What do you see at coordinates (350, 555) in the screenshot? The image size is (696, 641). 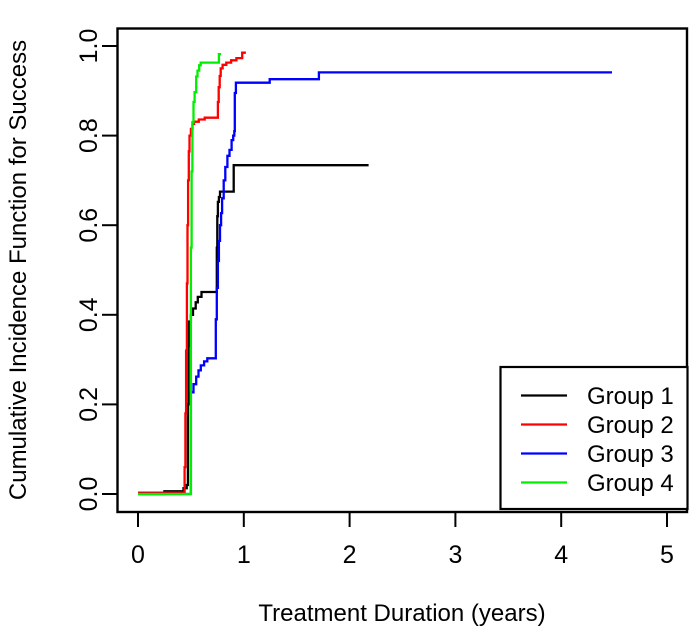 I see `x-tick-label-2: 2` at bounding box center [350, 555].